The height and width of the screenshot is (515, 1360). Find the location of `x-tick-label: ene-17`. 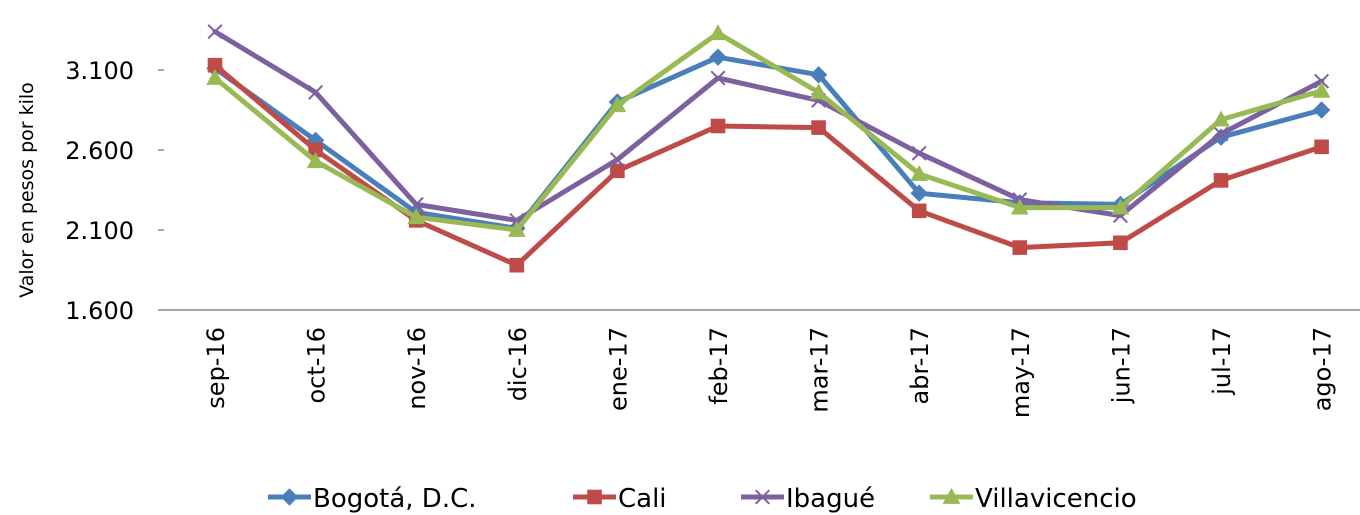

x-tick-label: ene-17 is located at coordinates (618, 369).